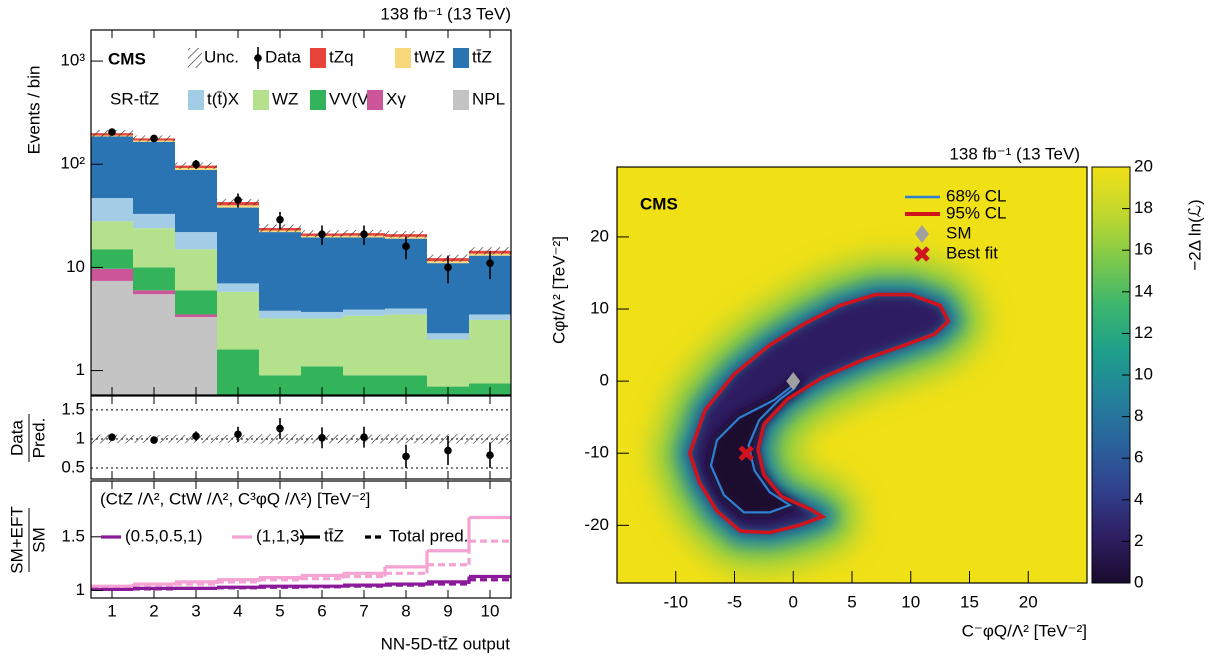 This screenshot has height=658, width=1215. Describe the element at coordinates (33, 110) in the screenshot. I see `y-axis-label: Events / bin` at that location.